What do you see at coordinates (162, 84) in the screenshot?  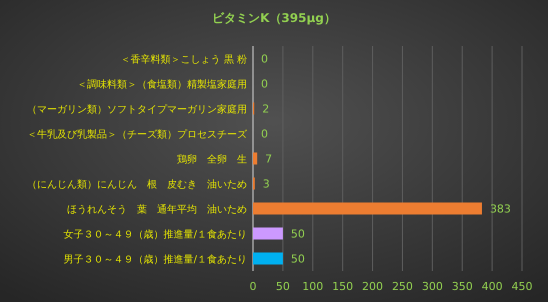 I see `y-tick-label: ＜調味料類＞（食塩類）精製塩家庭用` at bounding box center [162, 84].